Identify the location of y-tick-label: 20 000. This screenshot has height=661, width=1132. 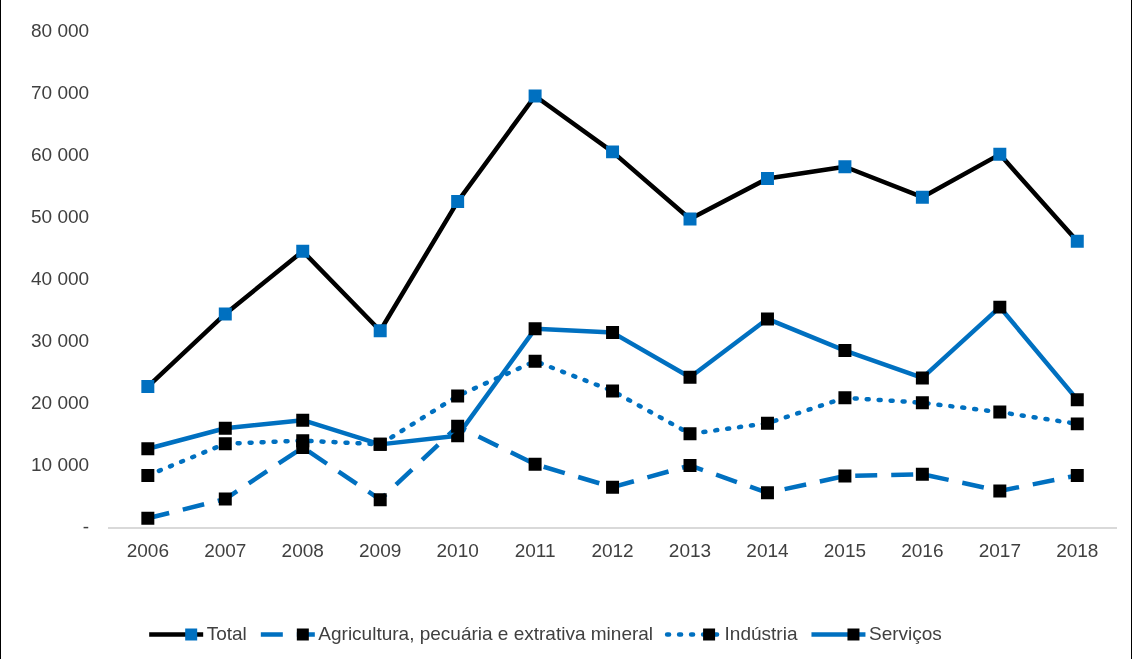
(60, 403).